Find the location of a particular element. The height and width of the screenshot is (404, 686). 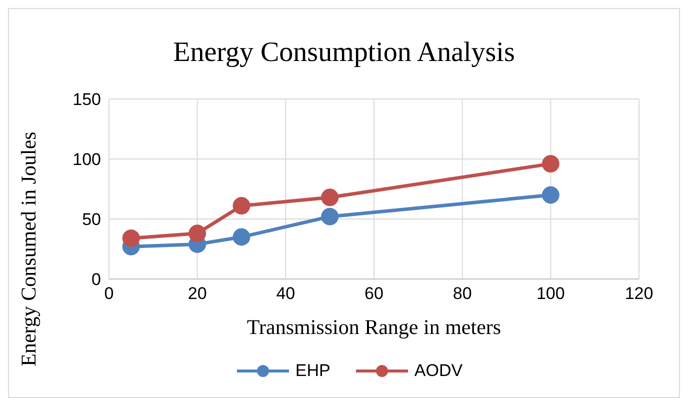

x-tick-label: 40 is located at coordinates (286, 294).